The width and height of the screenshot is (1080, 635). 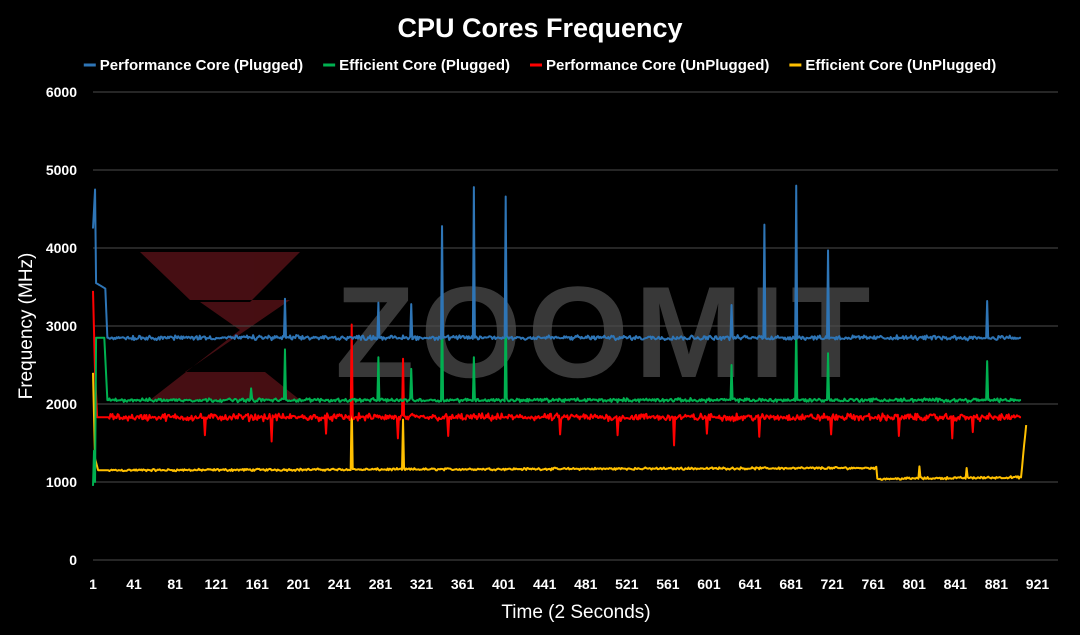 What do you see at coordinates (915, 584) in the screenshot?
I see `x-tick-label: 801` at bounding box center [915, 584].